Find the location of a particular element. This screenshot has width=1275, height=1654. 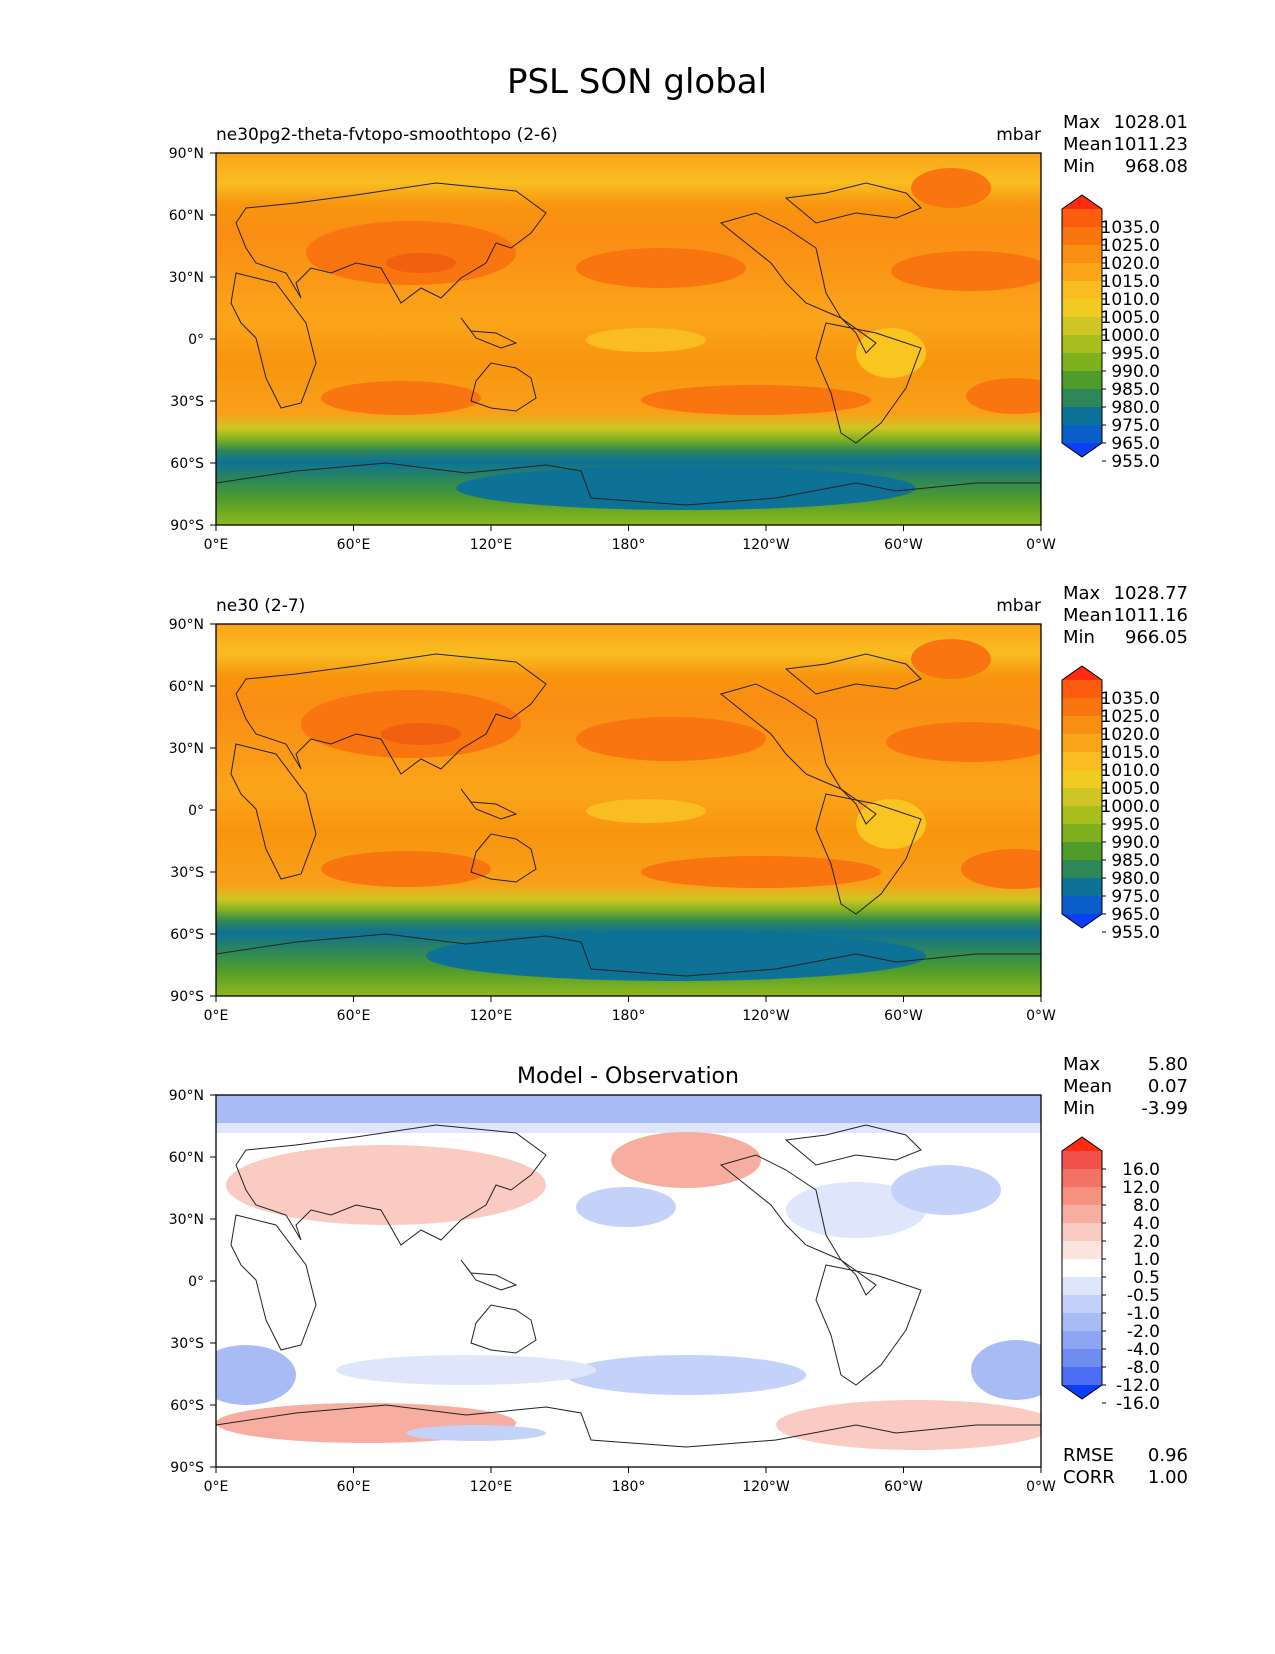

panel-units: mbar is located at coordinates (1018, 135).